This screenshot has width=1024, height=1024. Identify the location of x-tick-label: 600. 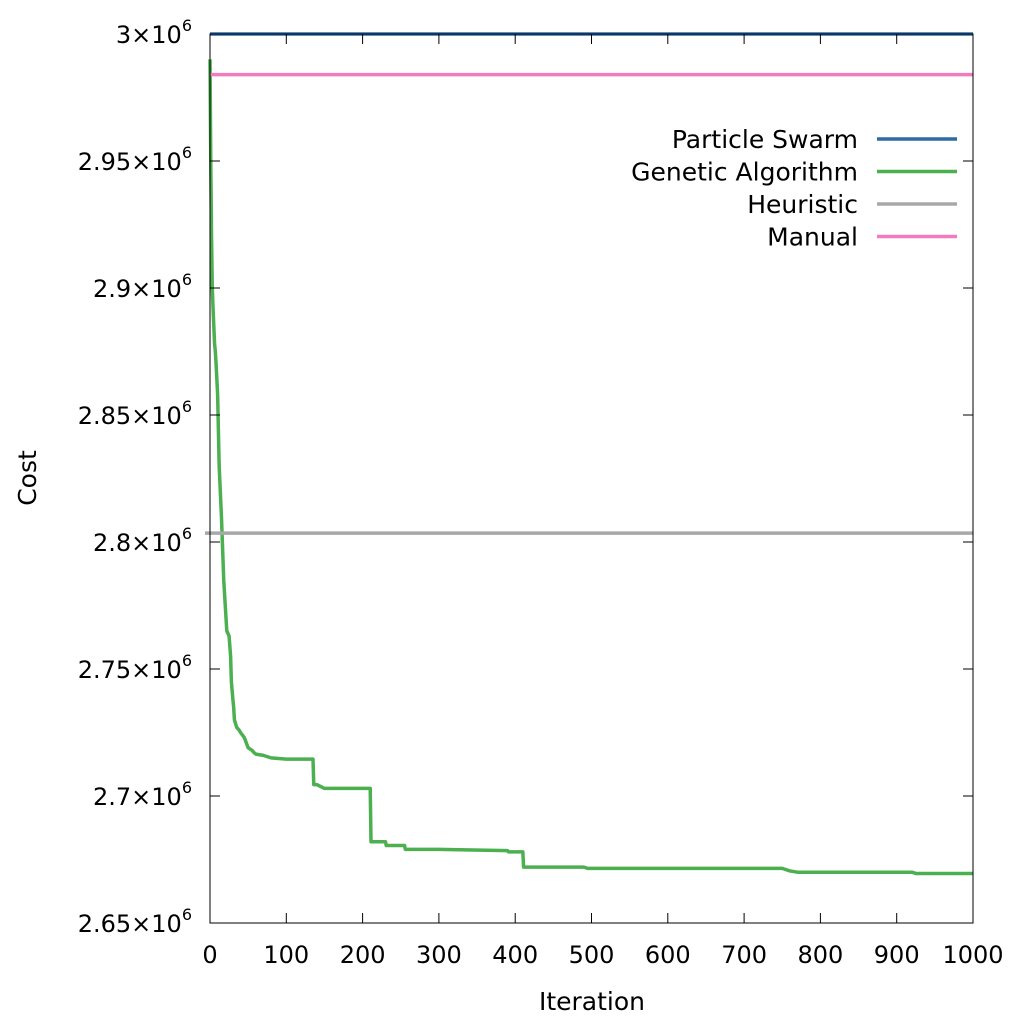
(668, 955).